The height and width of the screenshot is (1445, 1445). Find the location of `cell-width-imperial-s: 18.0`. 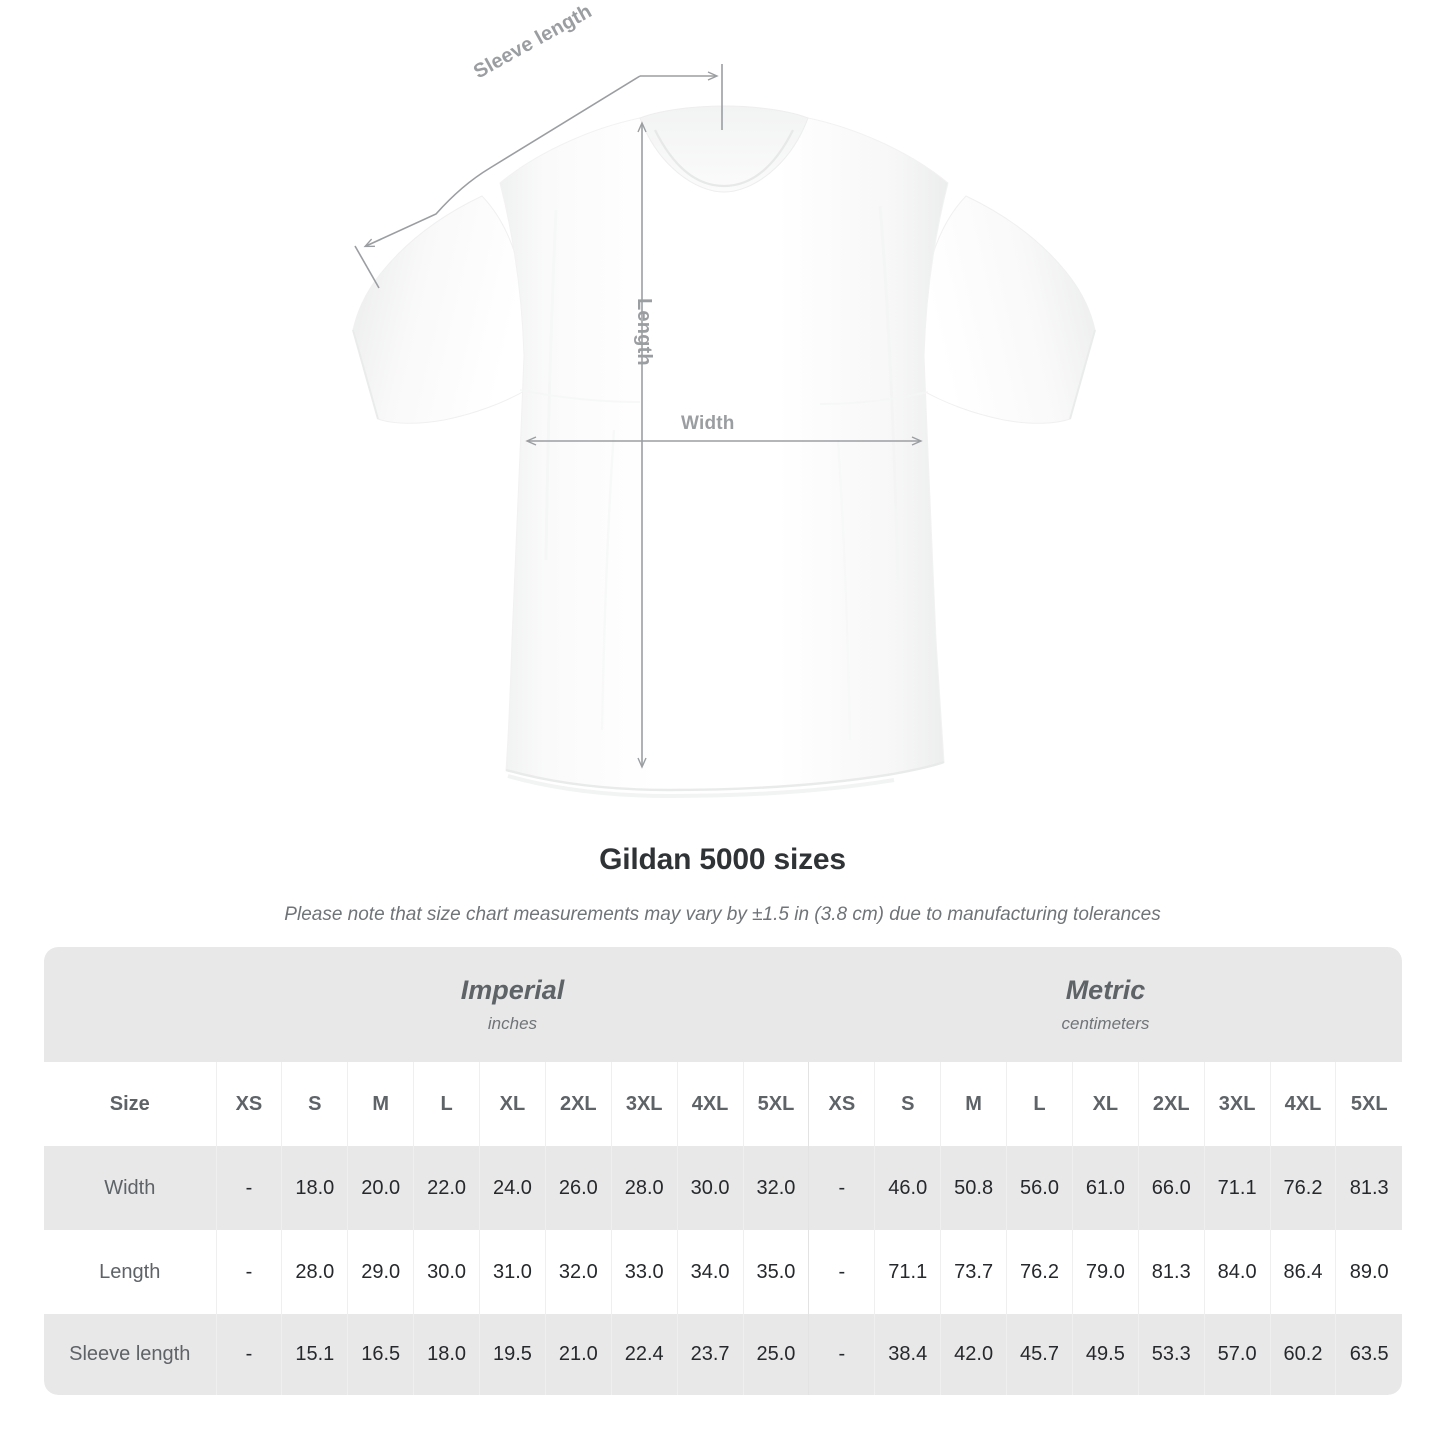

cell-width-imperial-s: 18.0 is located at coordinates (314, 1188).